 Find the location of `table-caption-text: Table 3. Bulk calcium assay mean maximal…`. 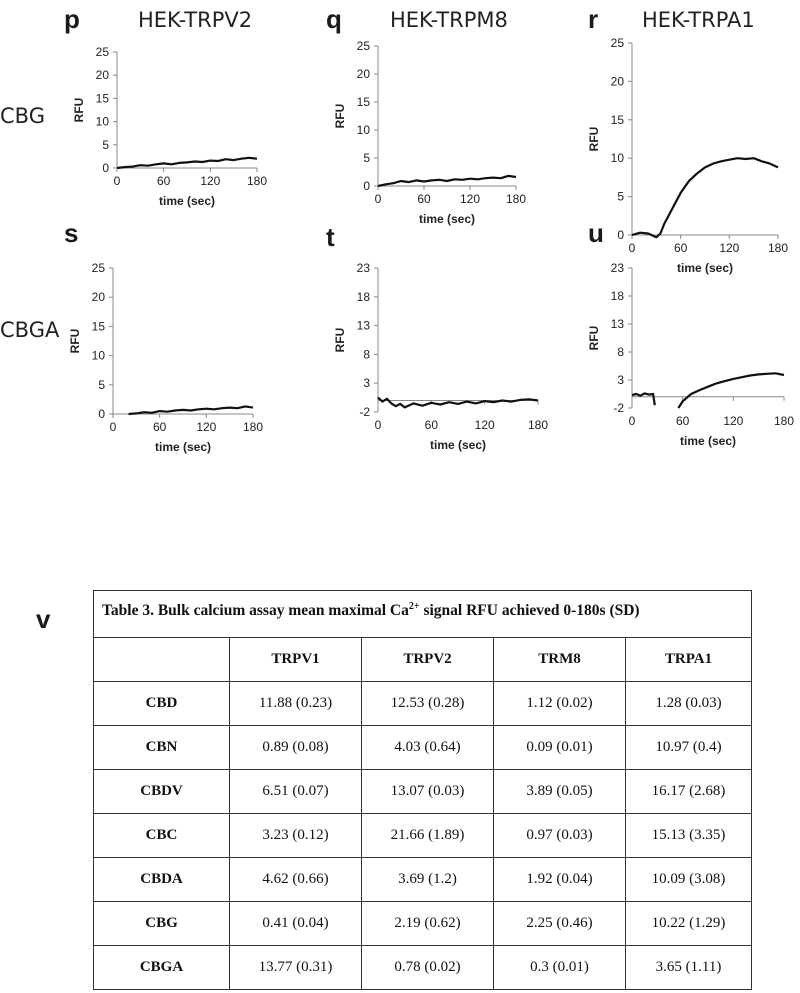

table-caption-text: Table 3. Bulk calcium assay mean maximal… is located at coordinates (255, 611).